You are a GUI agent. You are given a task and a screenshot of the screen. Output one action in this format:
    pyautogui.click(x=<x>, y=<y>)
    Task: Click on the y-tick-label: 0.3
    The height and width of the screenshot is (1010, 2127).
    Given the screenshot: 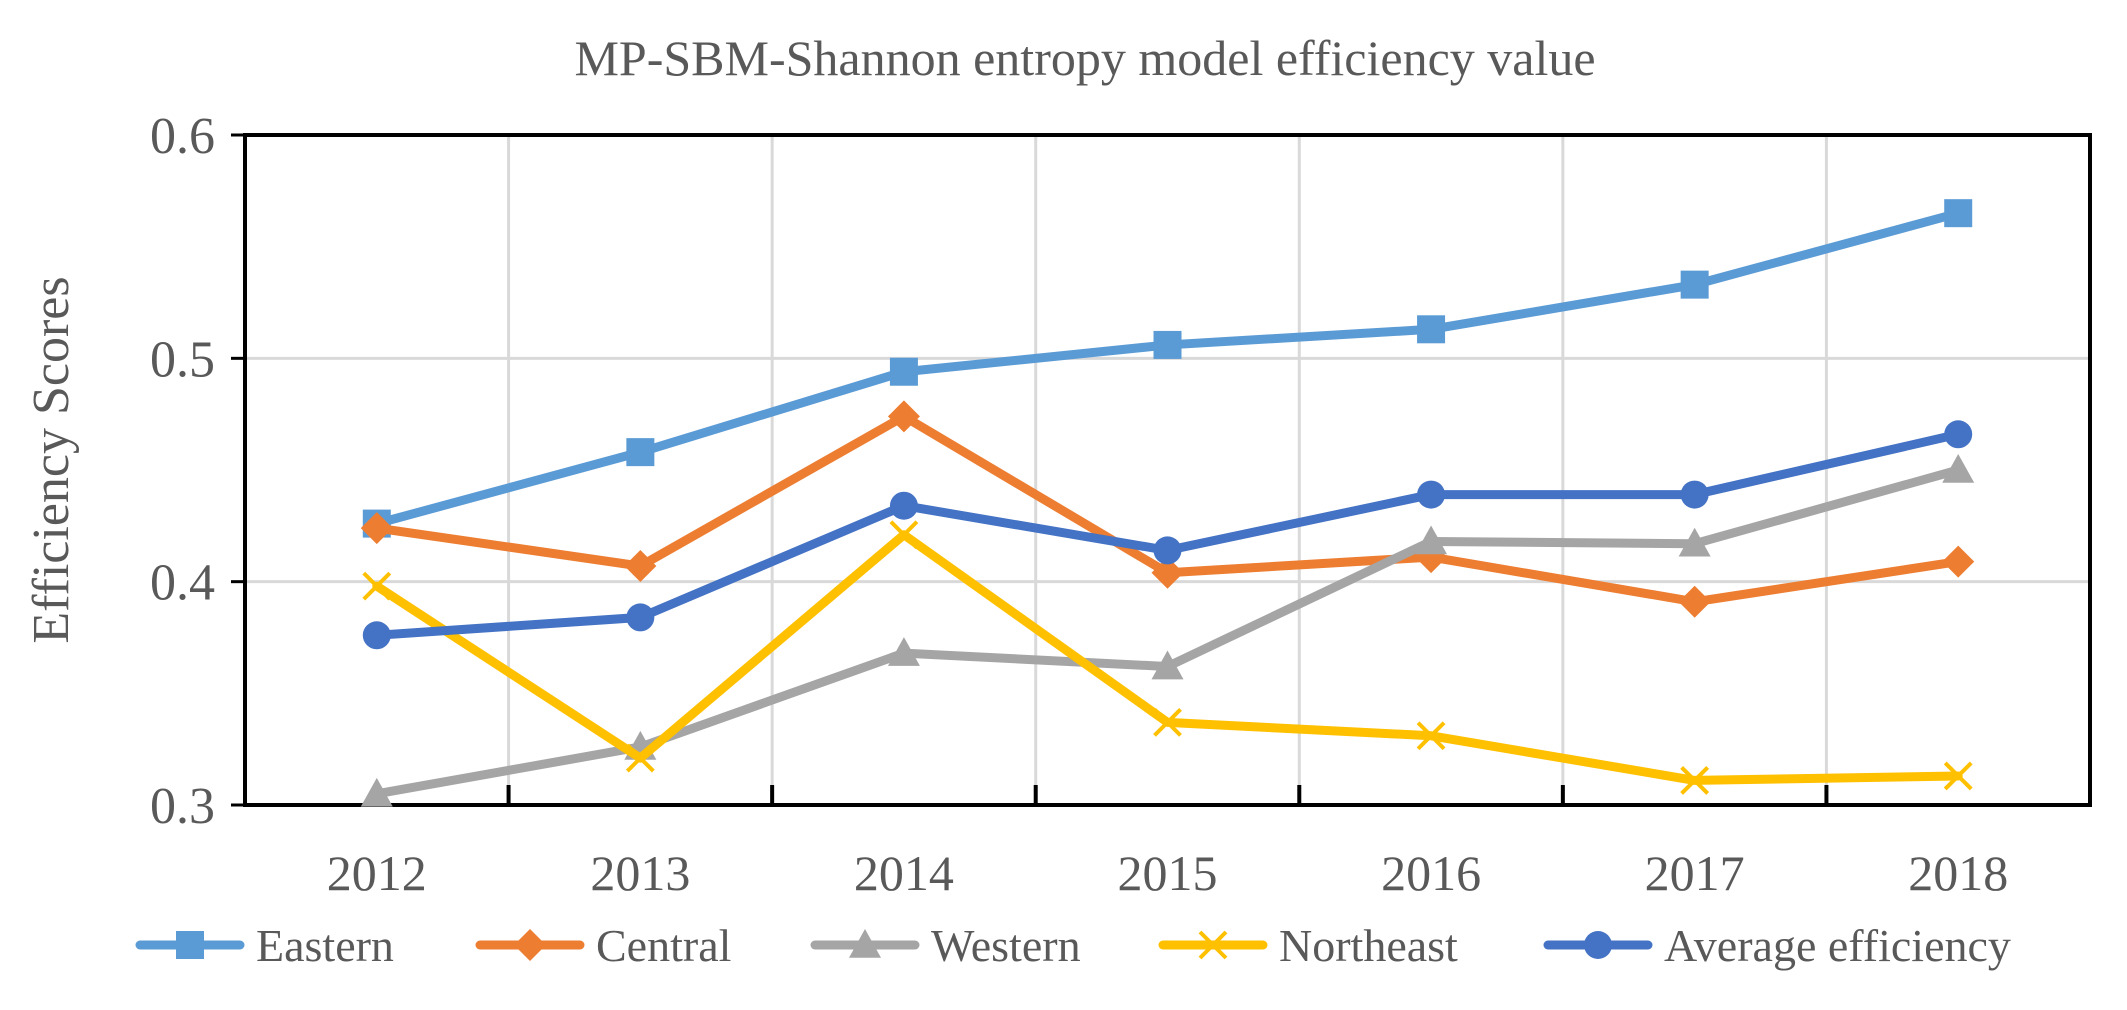 What is the action you would take?
    pyautogui.click(x=182, y=806)
    